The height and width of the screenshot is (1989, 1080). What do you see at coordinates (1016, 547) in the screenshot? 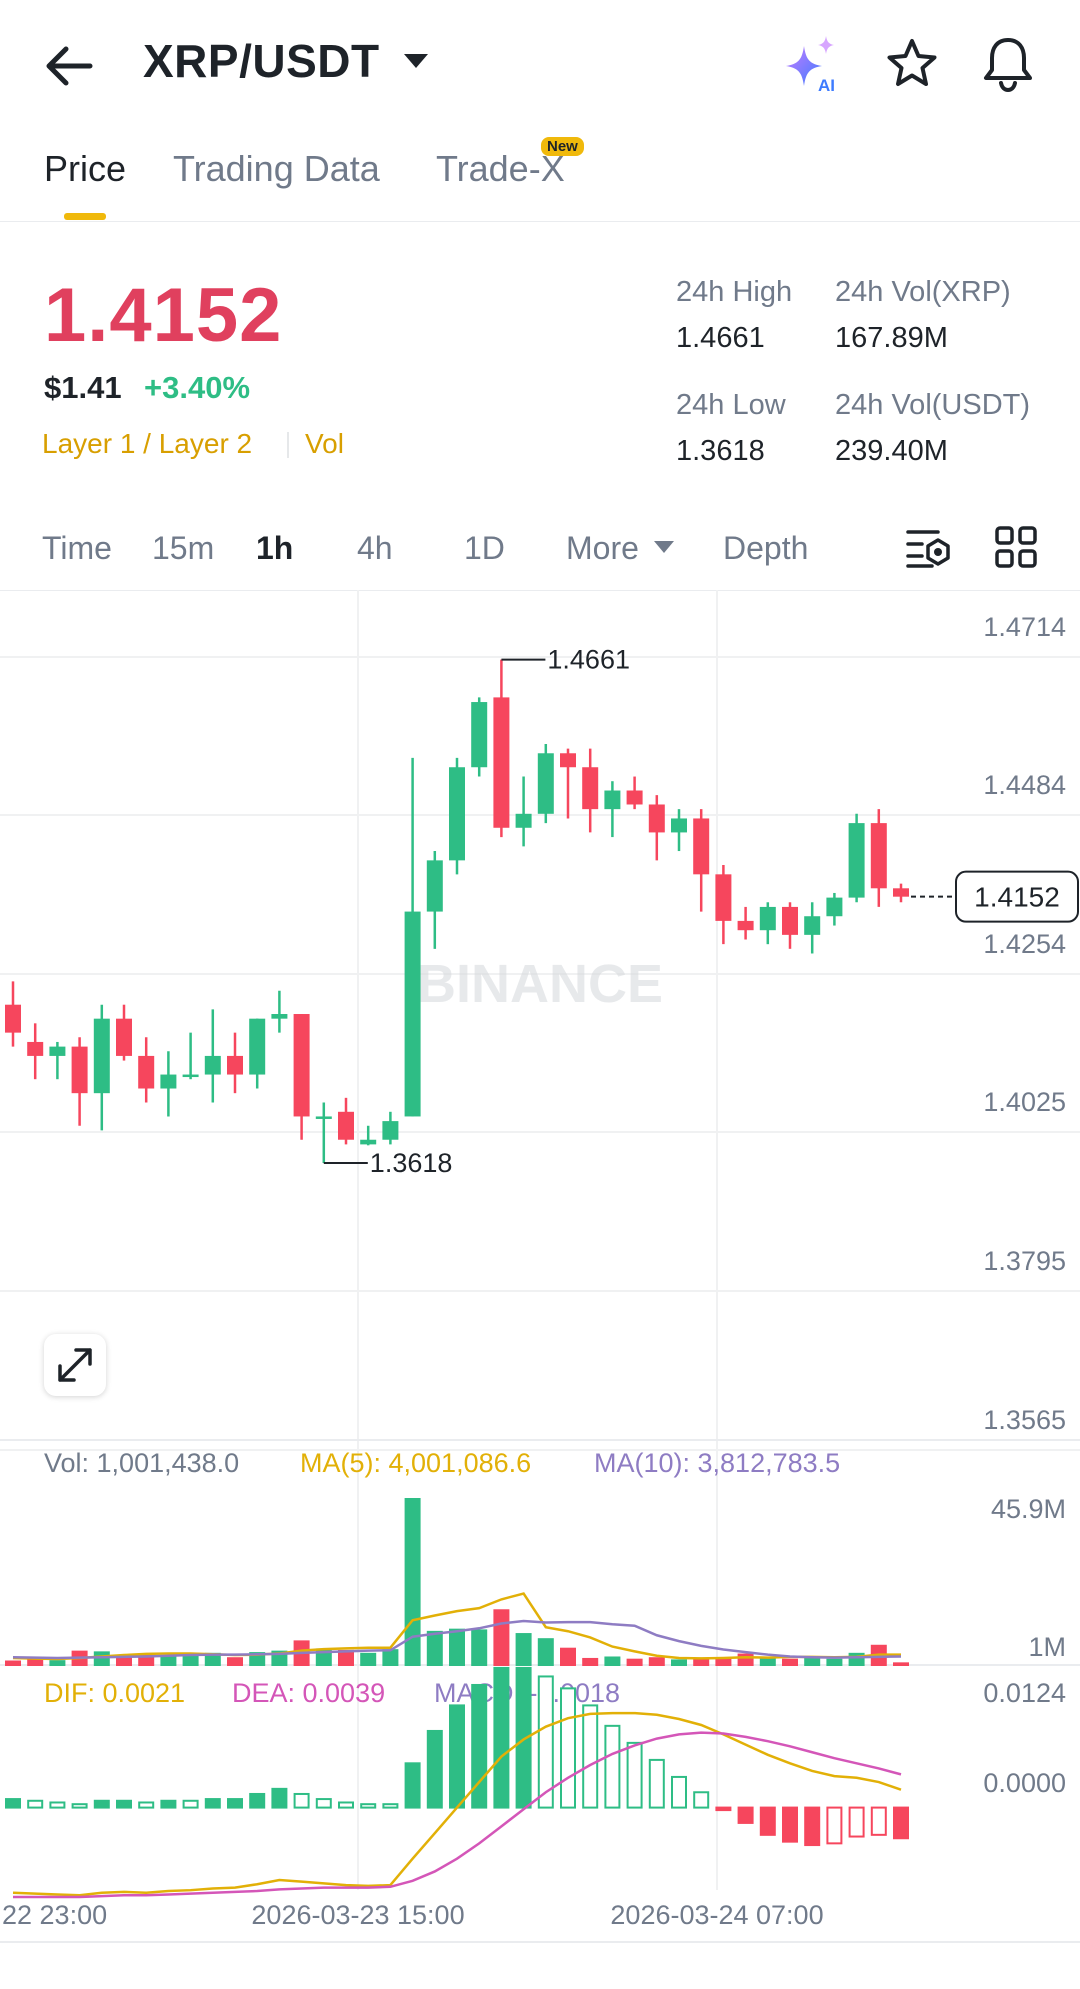
I see `grid-layout-icon` at bounding box center [1016, 547].